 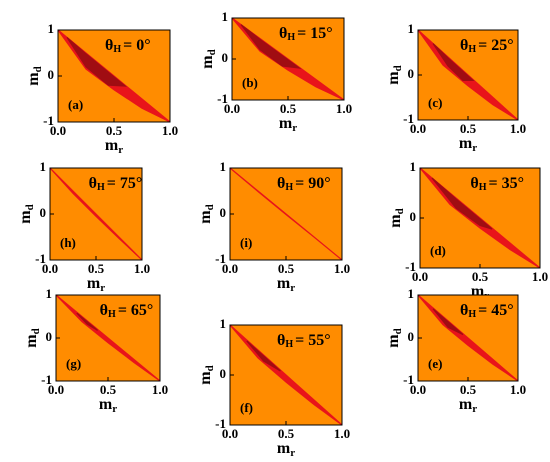 What do you see at coordinates (137, 45) in the screenshot?
I see `title-rest: = 0°` at bounding box center [137, 45].